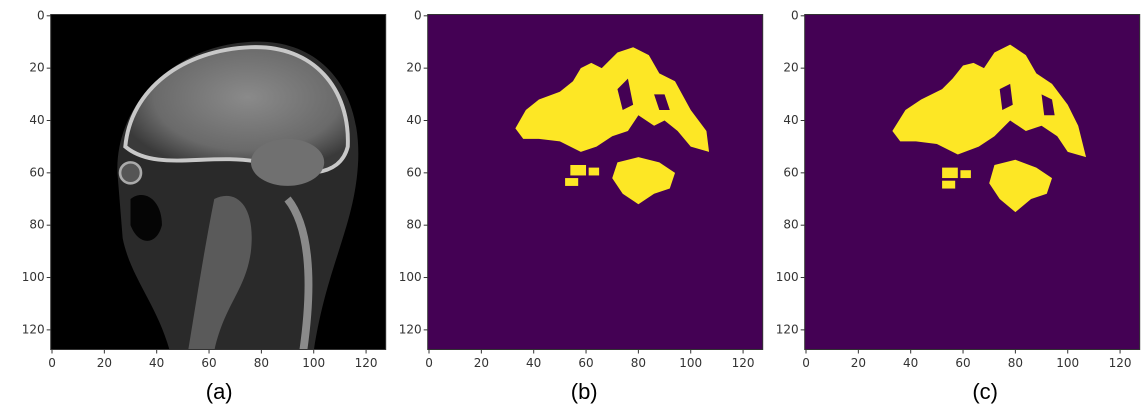  Describe the element at coordinates (584, 391) in the screenshot. I see `caption: (b)` at that location.